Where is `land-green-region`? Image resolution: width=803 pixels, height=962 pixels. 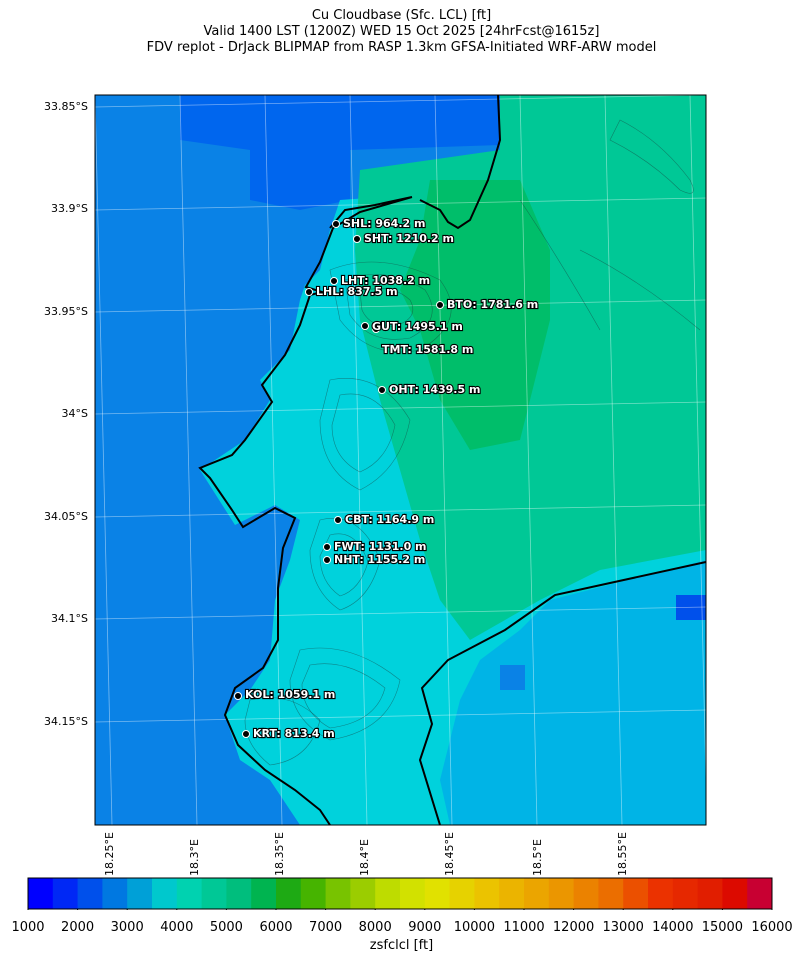
land-green-region is located at coordinates (475, 315).